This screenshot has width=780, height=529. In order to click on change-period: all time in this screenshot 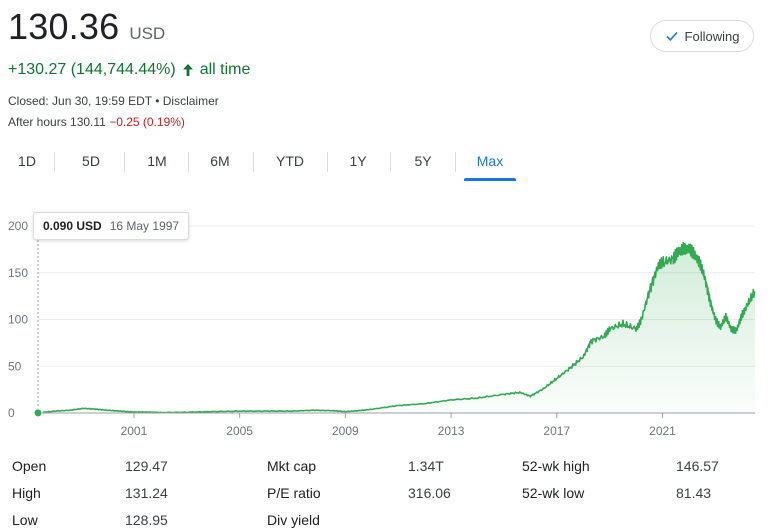, I will do `click(225, 69)`.